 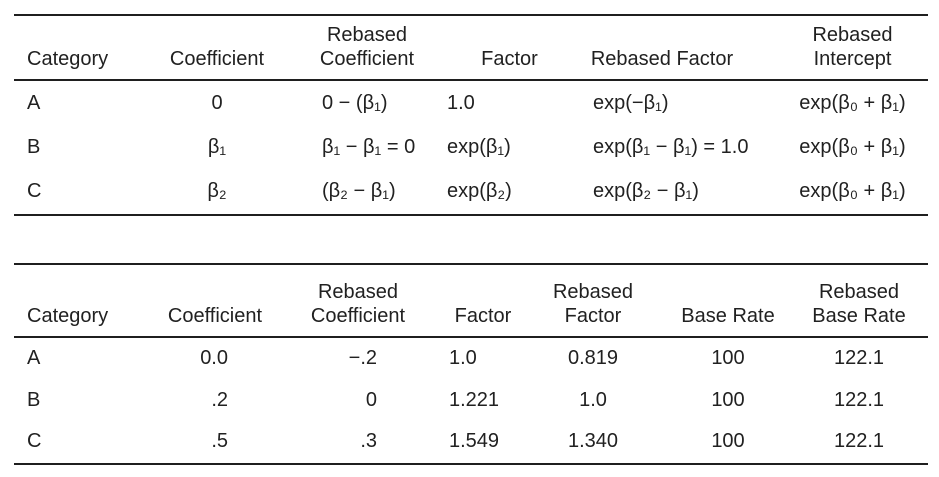 I want to click on t2-rowB-rebased-base-rate: 122.1, so click(x=859, y=399).